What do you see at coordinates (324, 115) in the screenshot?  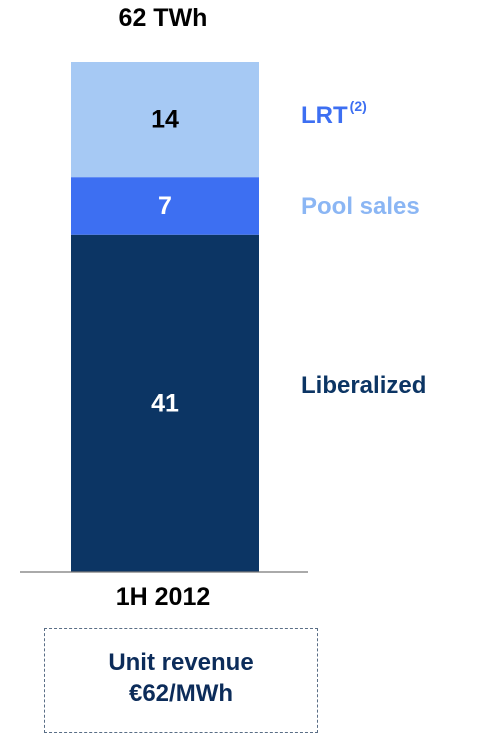 I see `legend-lrt-text: LRT` at bounding box center [324, 115].